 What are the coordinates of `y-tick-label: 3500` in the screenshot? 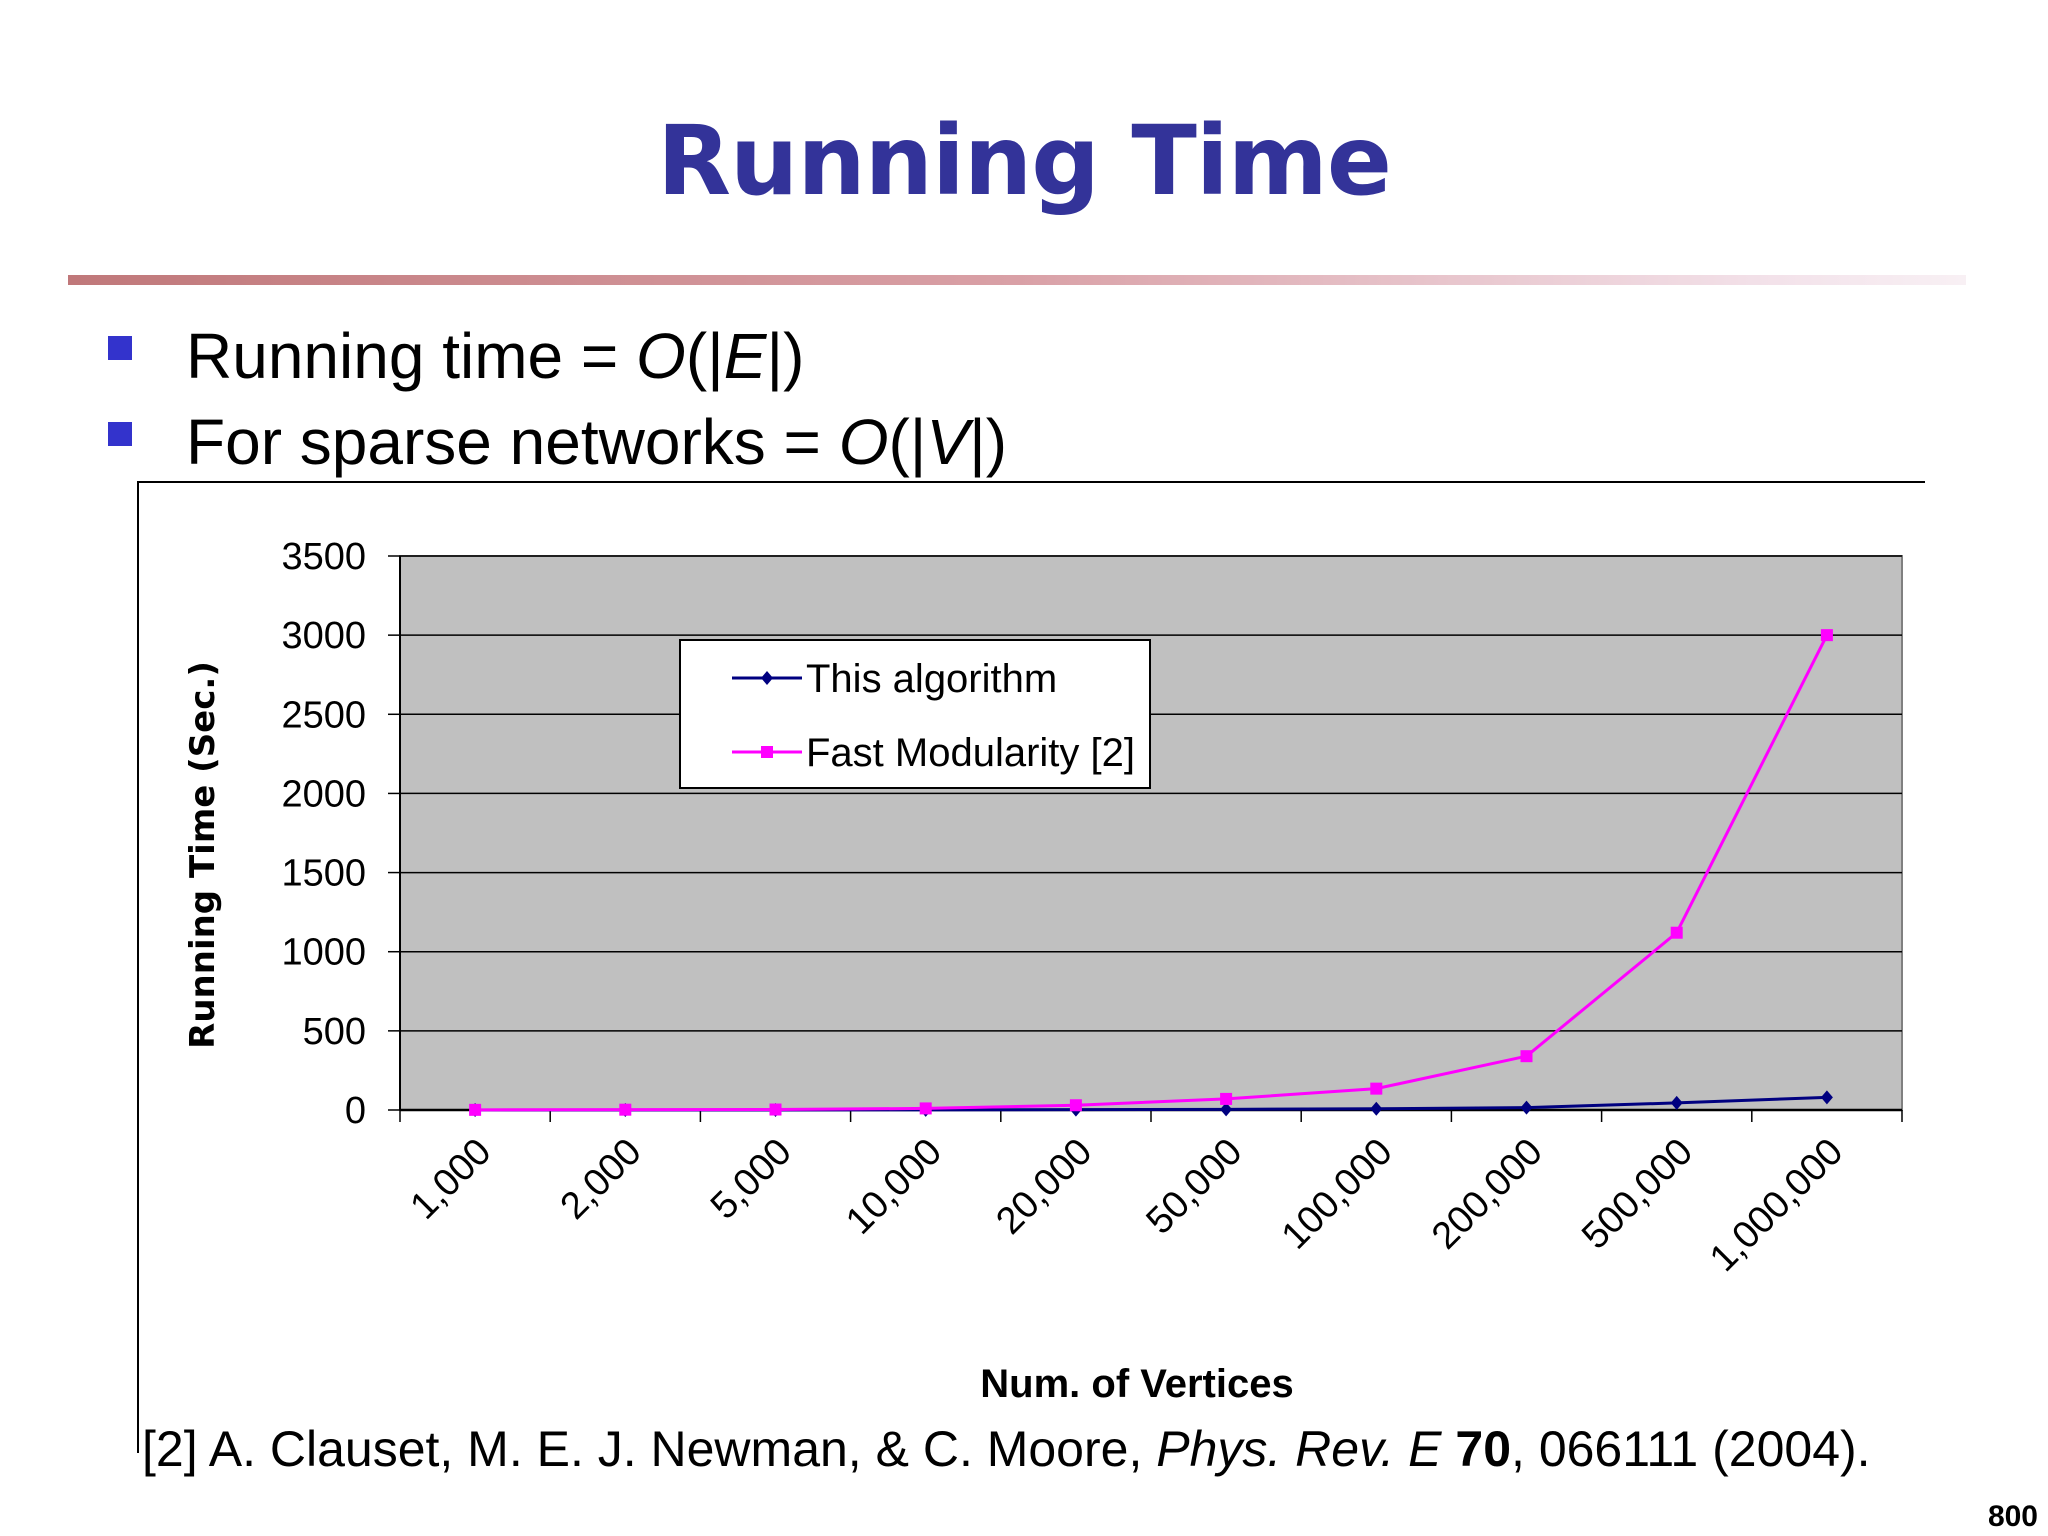 It's located at (323, 557).